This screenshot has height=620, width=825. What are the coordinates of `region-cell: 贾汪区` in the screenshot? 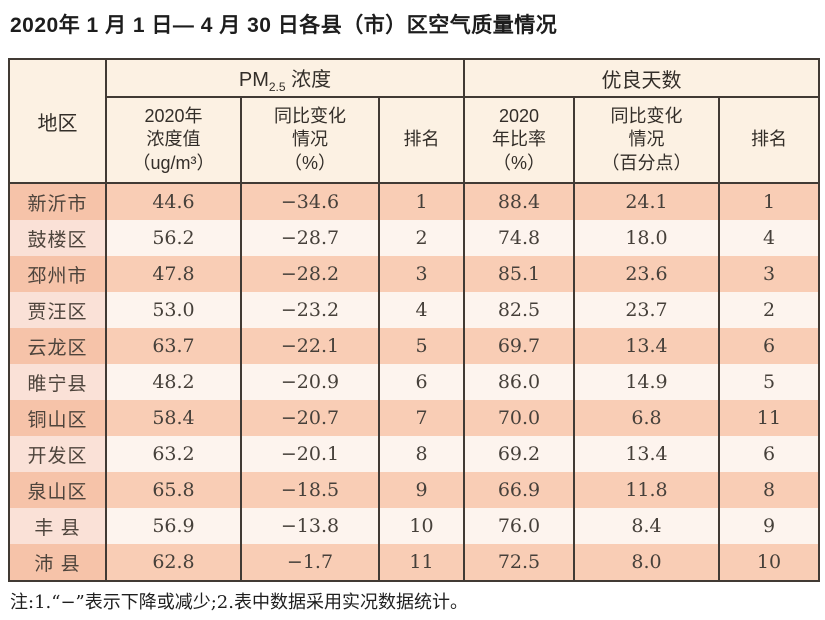 It's located at (57, 310).